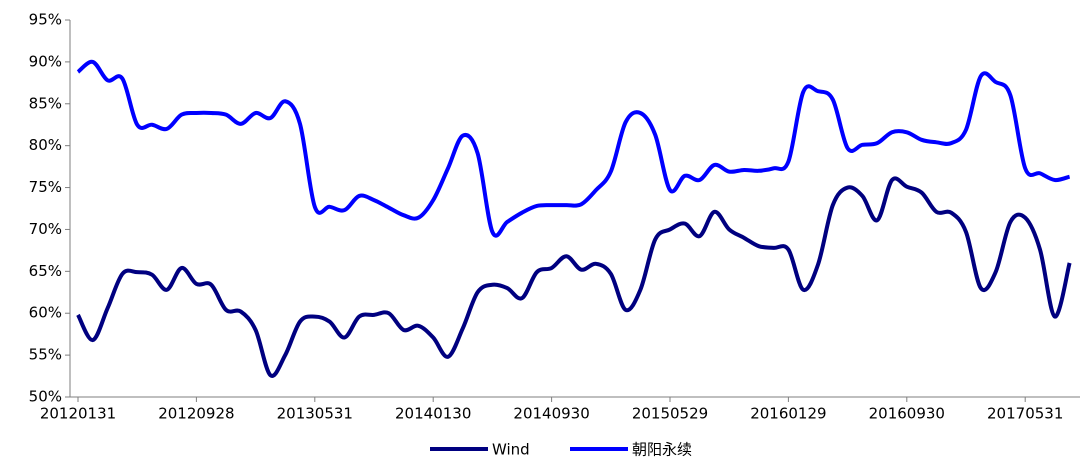 This screenshot has width=1092, height=468. What do you see at coordinates (45, 20) in the screenshot?
I see `y-tick-label: 95%` at bounding box center [45, 20].